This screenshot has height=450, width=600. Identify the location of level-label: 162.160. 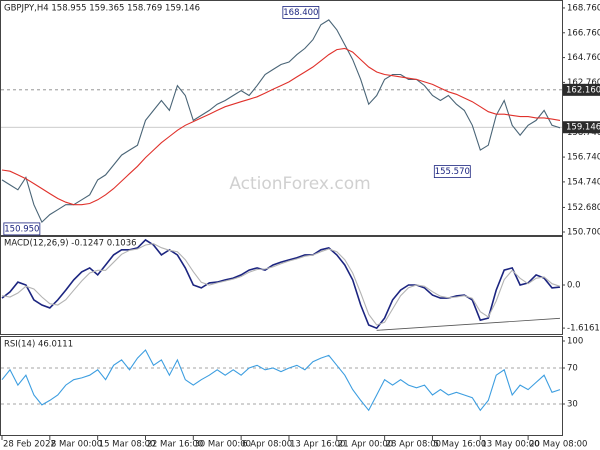
(583, 90).